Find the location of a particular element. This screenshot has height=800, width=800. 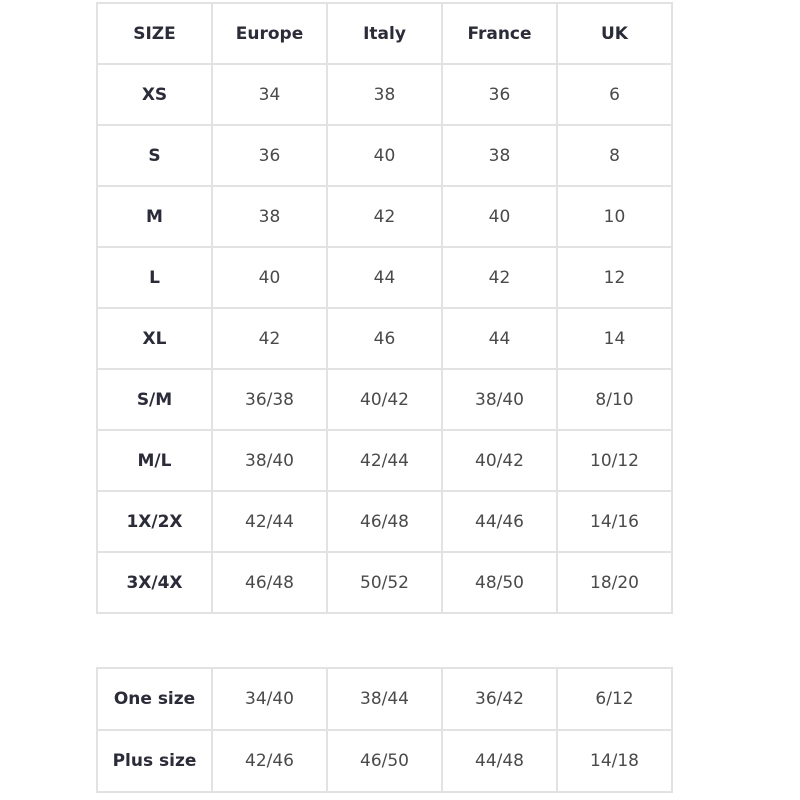

table-row: S/M 36/38 40/42 38/40 8/10 is located at coordinates (384, 399).